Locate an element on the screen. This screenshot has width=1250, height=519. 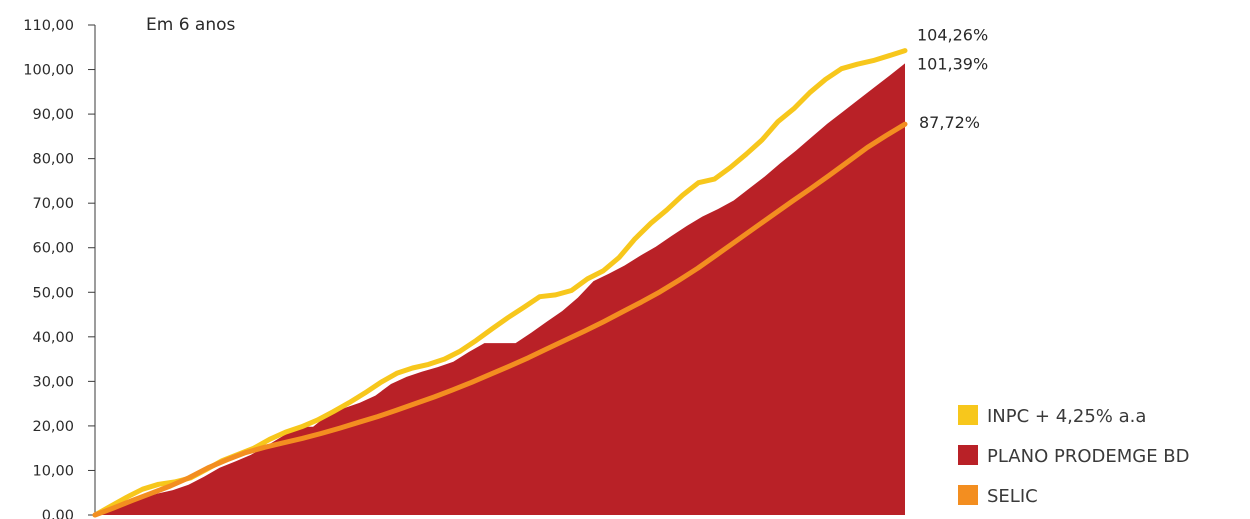
y-tick-label: 40,00 is located at coordinates (53, 338).